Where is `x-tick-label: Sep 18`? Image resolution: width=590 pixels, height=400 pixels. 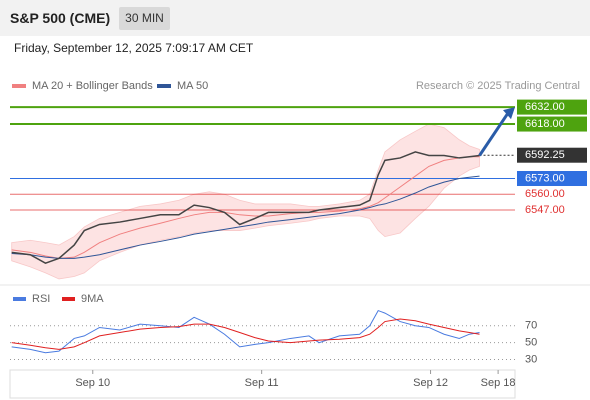 x-tick-label: Sep 18 is located at coordinates (498, 383).